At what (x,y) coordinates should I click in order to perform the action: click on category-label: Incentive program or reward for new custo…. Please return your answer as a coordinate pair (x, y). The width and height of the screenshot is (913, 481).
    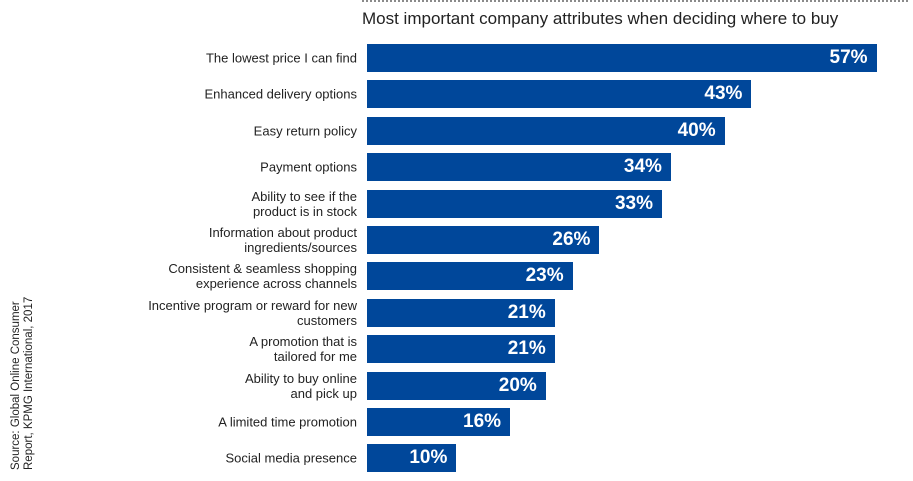
    Looking at the image, I should click on (252, 312).